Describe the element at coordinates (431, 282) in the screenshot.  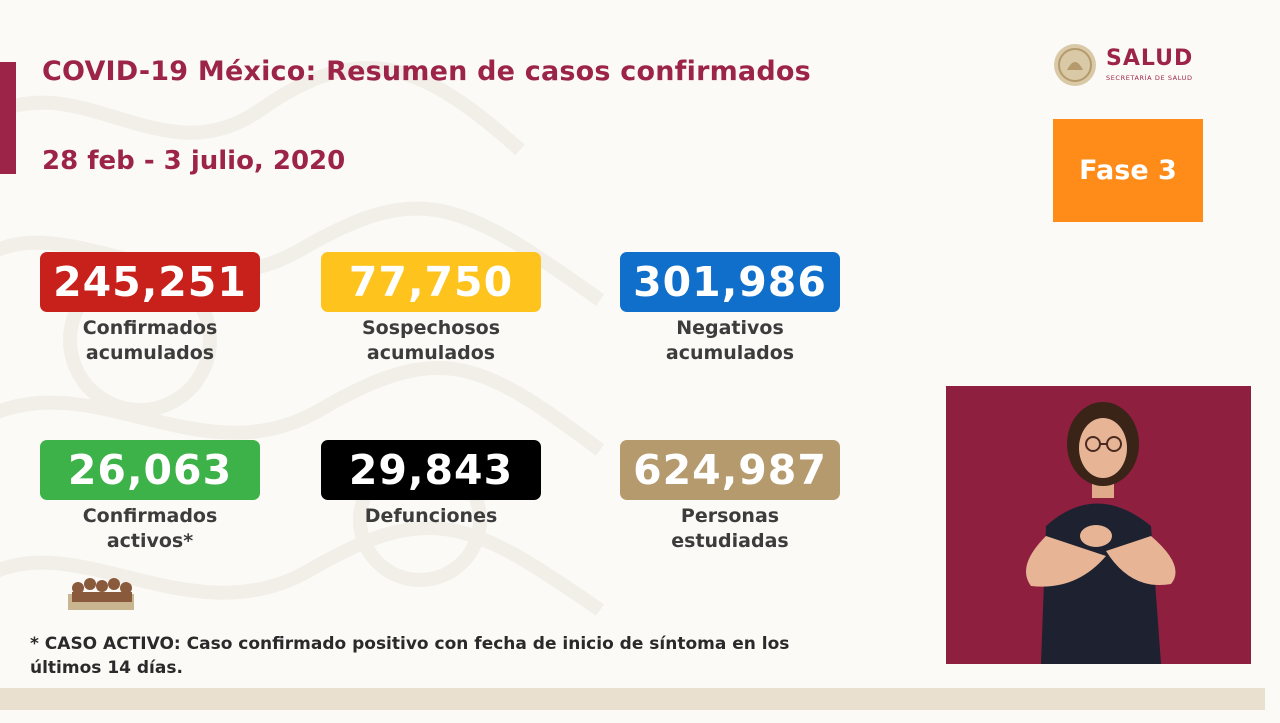
I see `stat-value: 77,750` at that location.